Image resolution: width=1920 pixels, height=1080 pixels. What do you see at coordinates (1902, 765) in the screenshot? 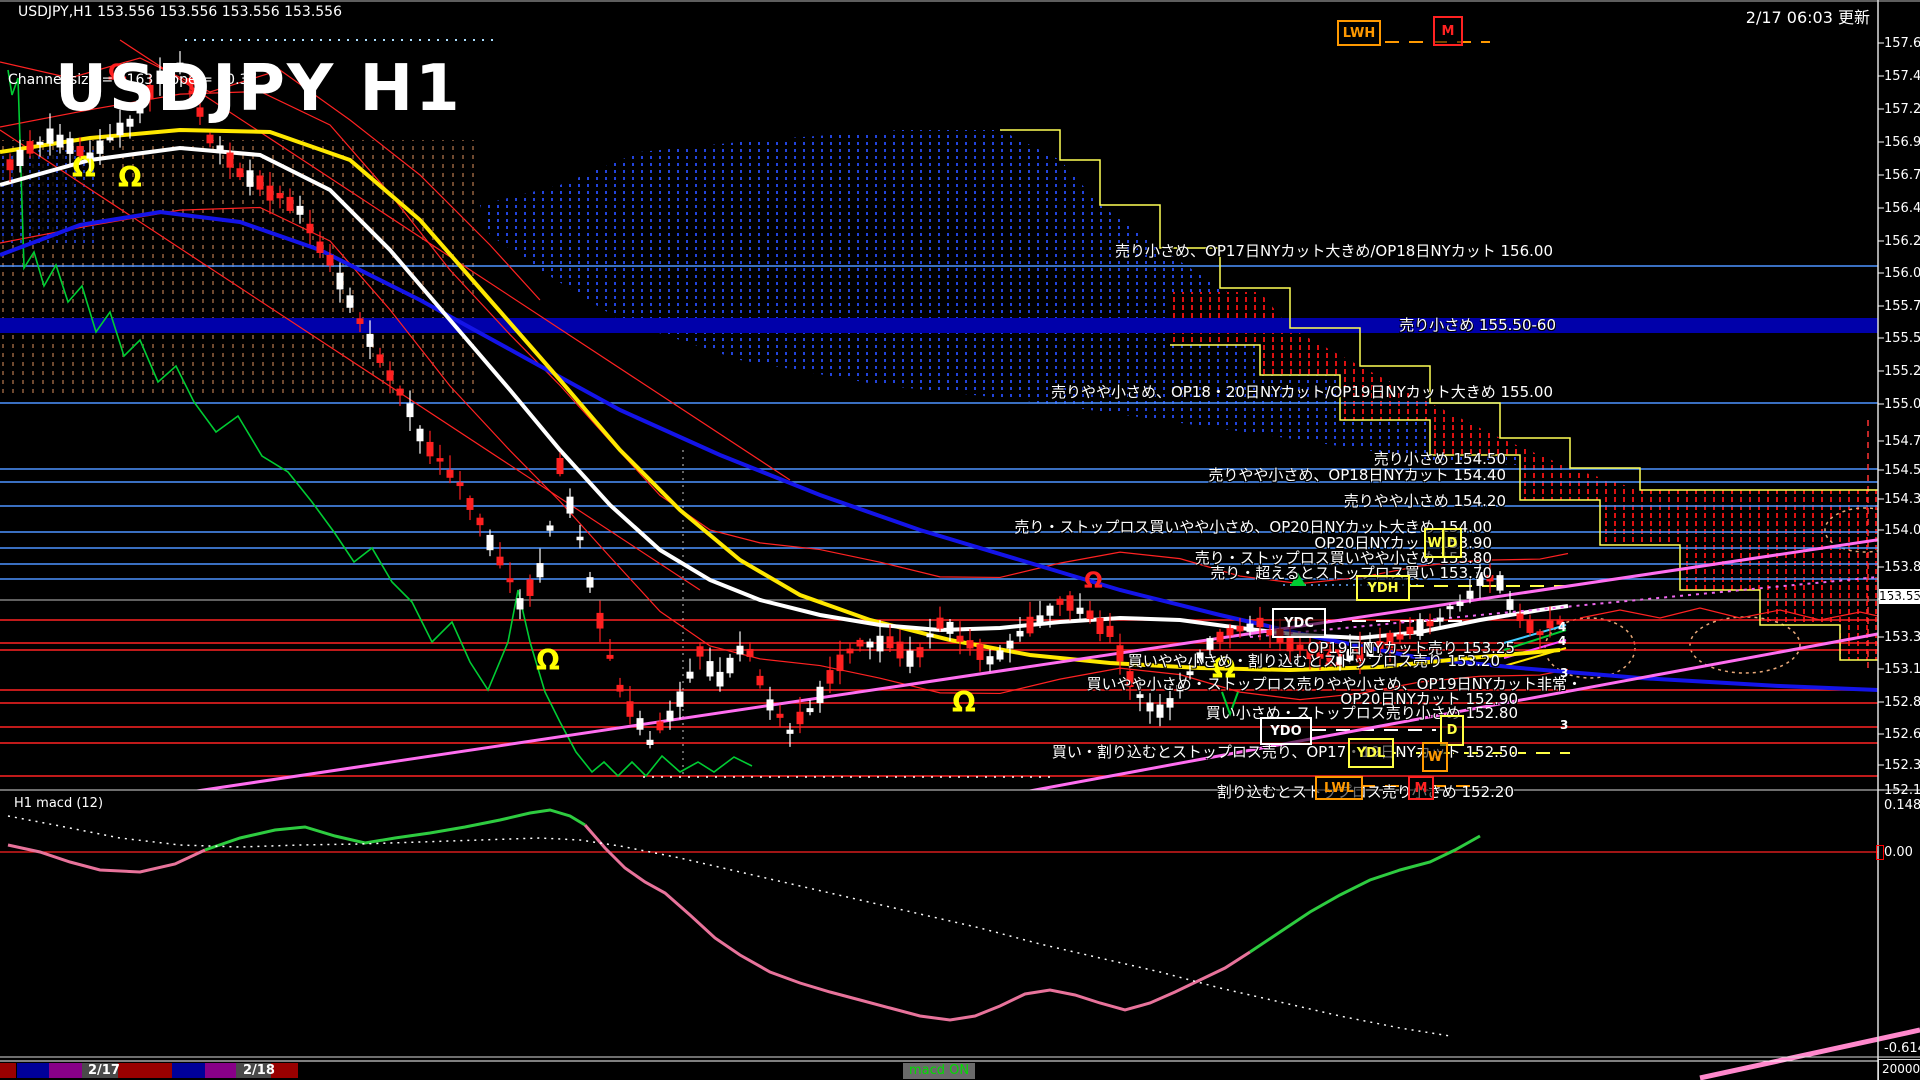
I see `price-axis-label: 152.380` at bounding box center [1902, 765].